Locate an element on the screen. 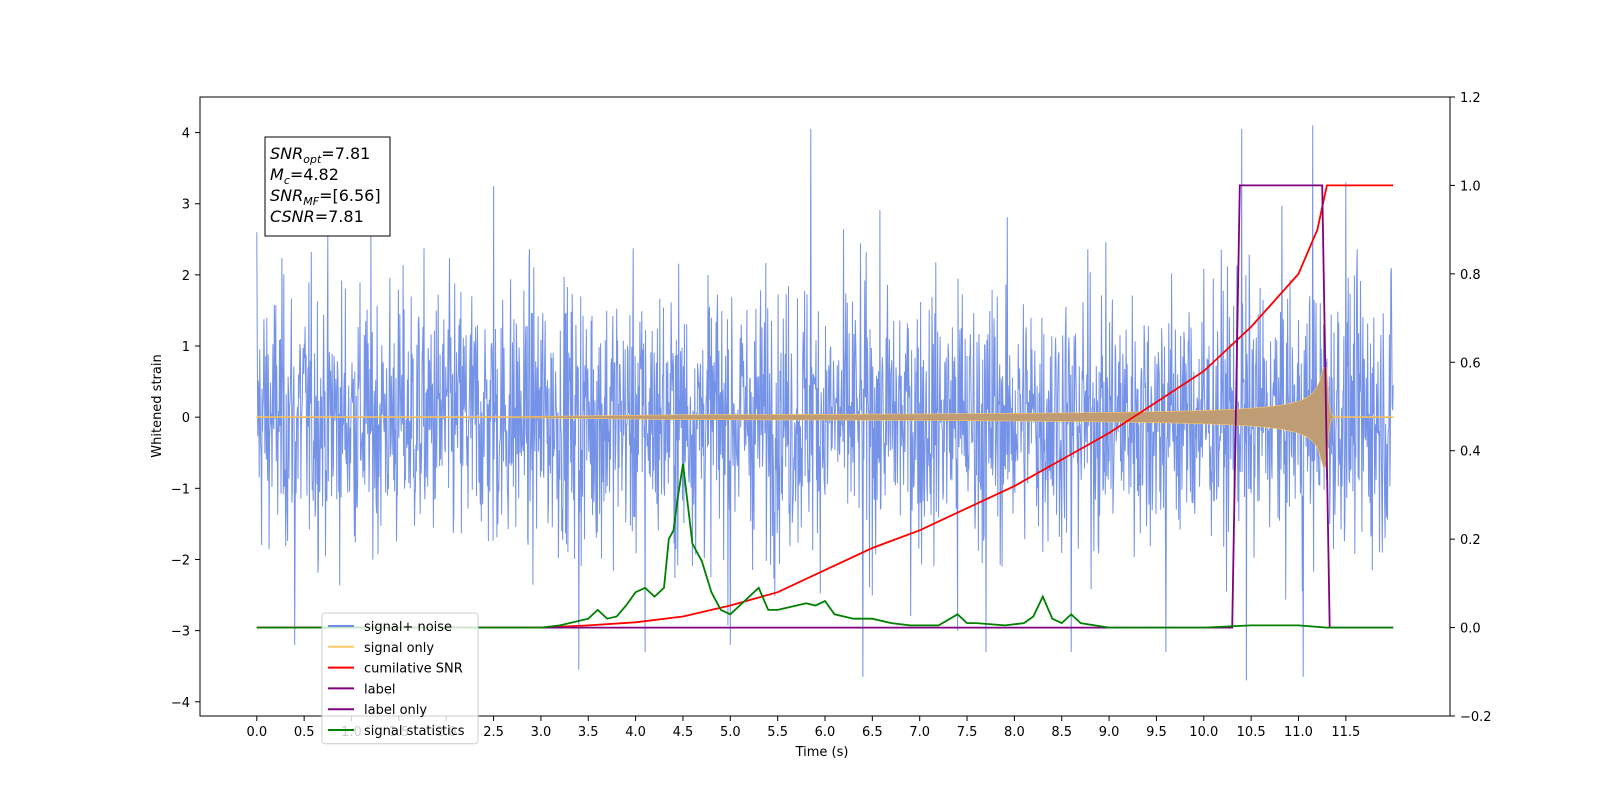 The width and height of the screenshot is (1600, 804). info-line: Mc=4.82 is located at coordinates (304, 176).